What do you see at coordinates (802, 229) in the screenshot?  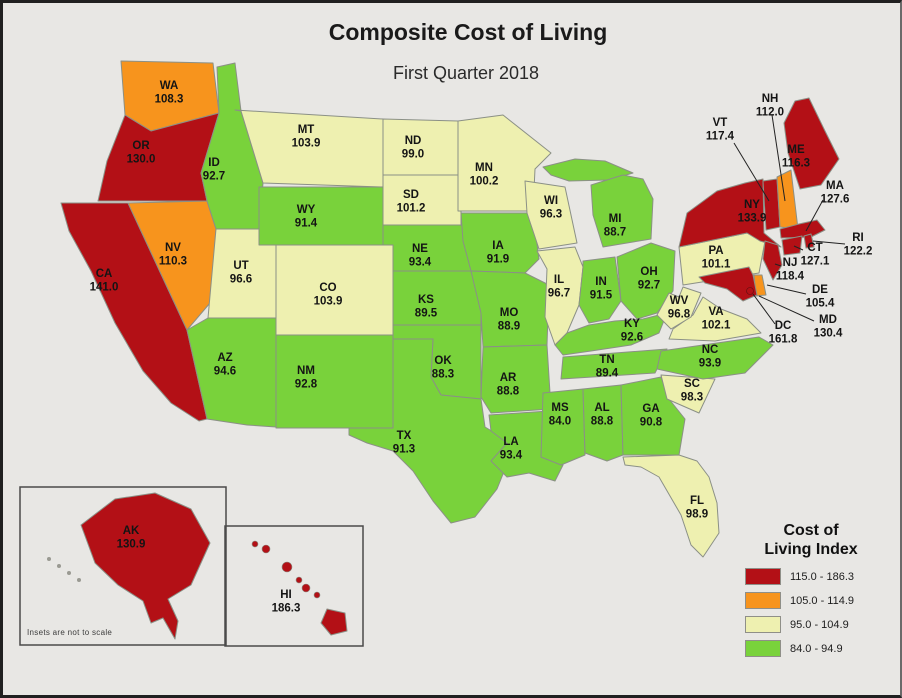 I see `state-ma` at bounding box center [802, 229].